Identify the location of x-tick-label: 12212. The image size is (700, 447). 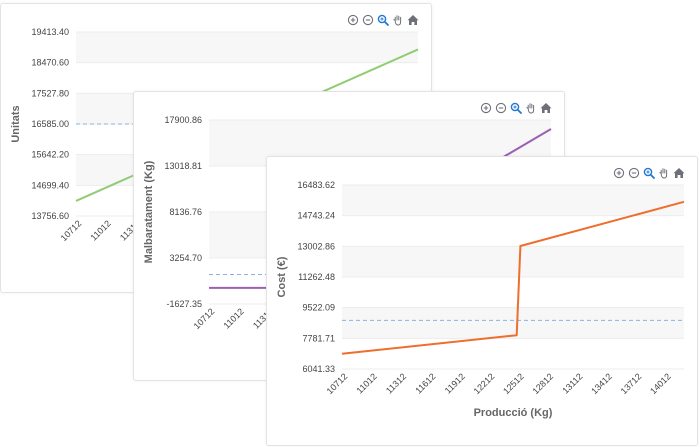
(484, 383).